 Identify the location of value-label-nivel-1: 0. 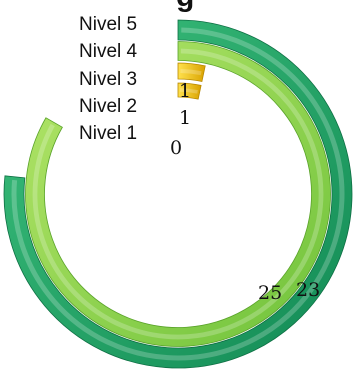
(176, 148).